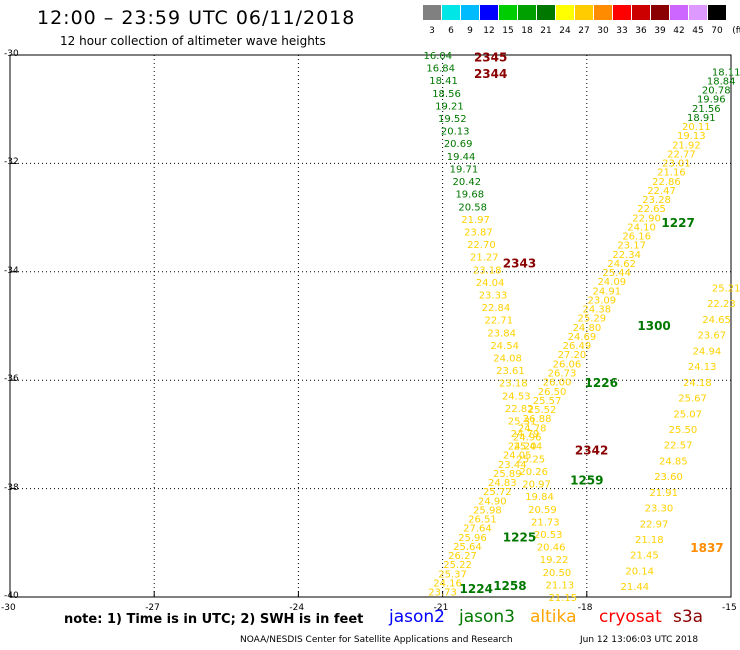 The width and height of the screenshot is (740, 650). Describe the element at coordinates (641, 227) in the screenshot. I see `wave-height-label: 24.10` at that location.